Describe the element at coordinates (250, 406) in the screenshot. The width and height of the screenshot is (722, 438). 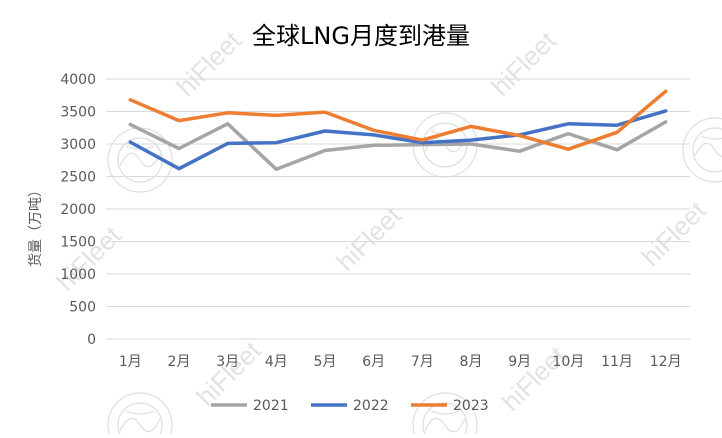
I see `legend-item-2021: 2021` at that location.